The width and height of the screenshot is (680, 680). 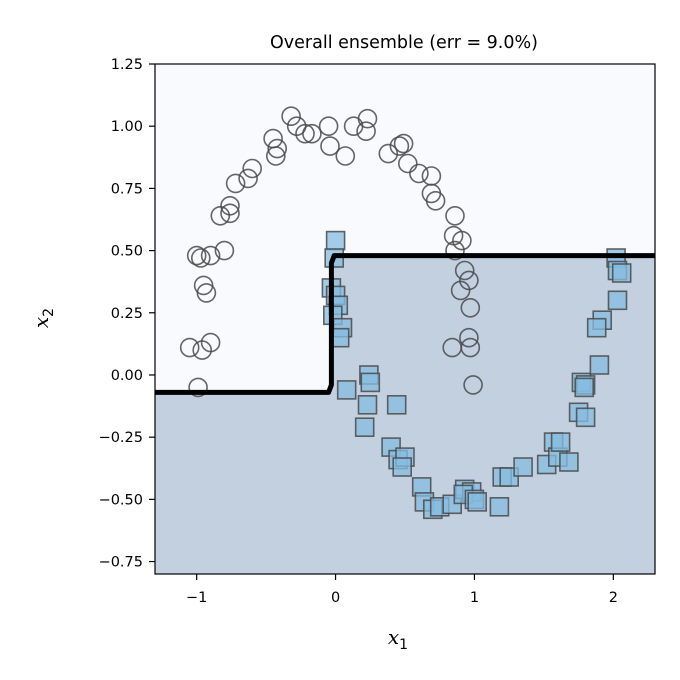 I want to click on x-axis-label-main: x, so click(x=393, y=637).